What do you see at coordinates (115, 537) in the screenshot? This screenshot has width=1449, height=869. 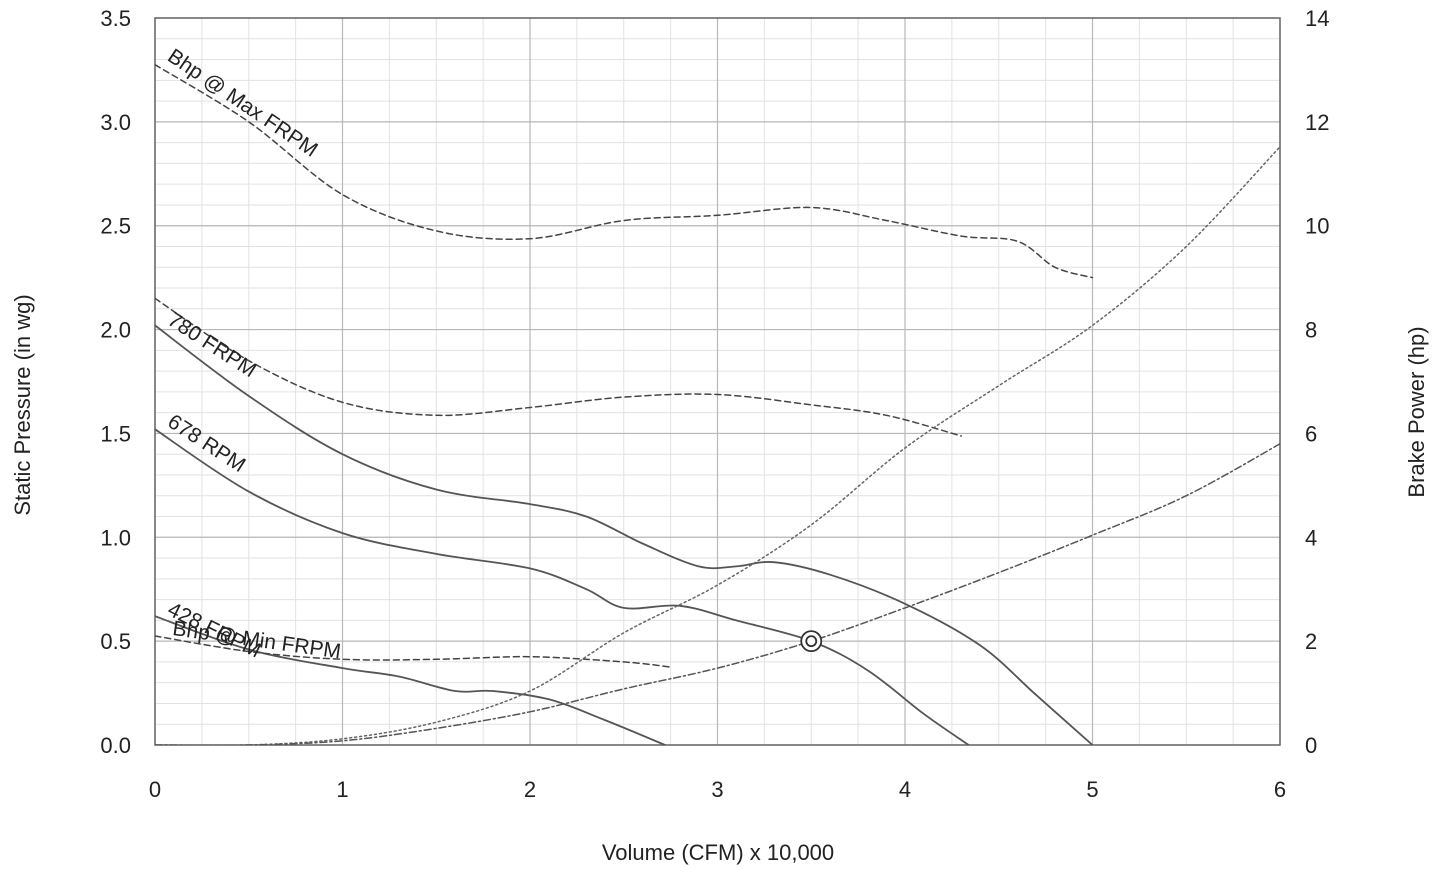 I see `y-tick-label: 1.0` at bounding box center [115, 537].